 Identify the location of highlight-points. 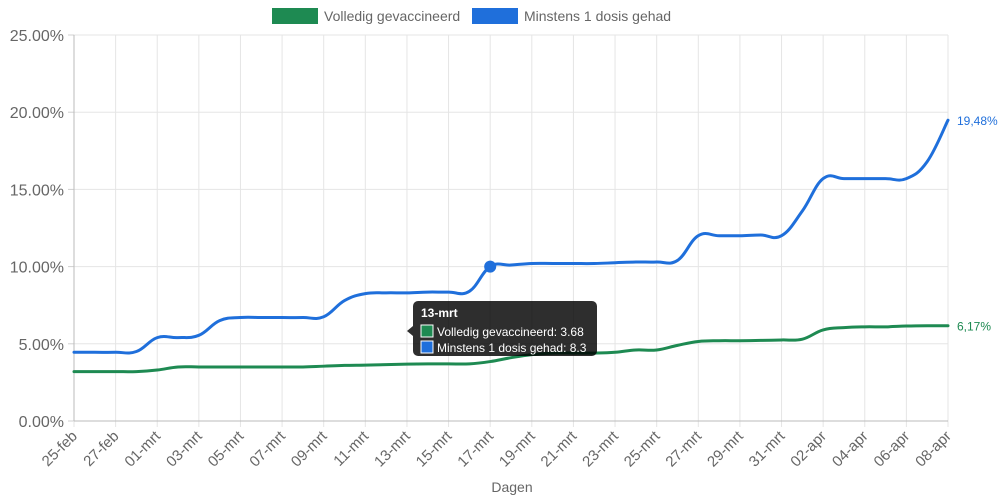
(490, 266).